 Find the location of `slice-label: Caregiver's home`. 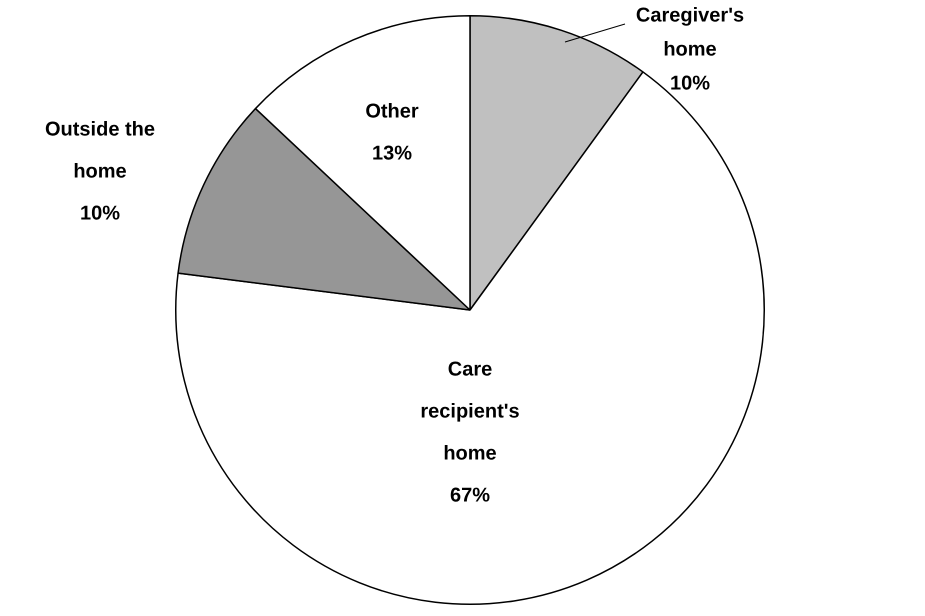

slice-label: Caregiver's home is located at coordinates (690, 32).